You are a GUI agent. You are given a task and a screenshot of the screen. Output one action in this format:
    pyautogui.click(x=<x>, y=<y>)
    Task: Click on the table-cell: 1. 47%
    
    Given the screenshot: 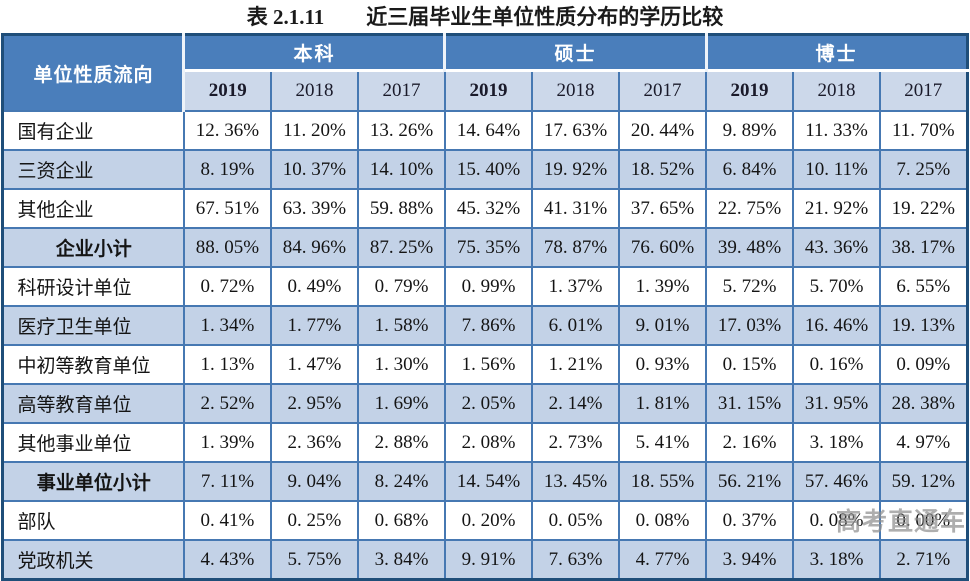 What is the action you would take?
    pyautogui.click(x=313, y=364)
    